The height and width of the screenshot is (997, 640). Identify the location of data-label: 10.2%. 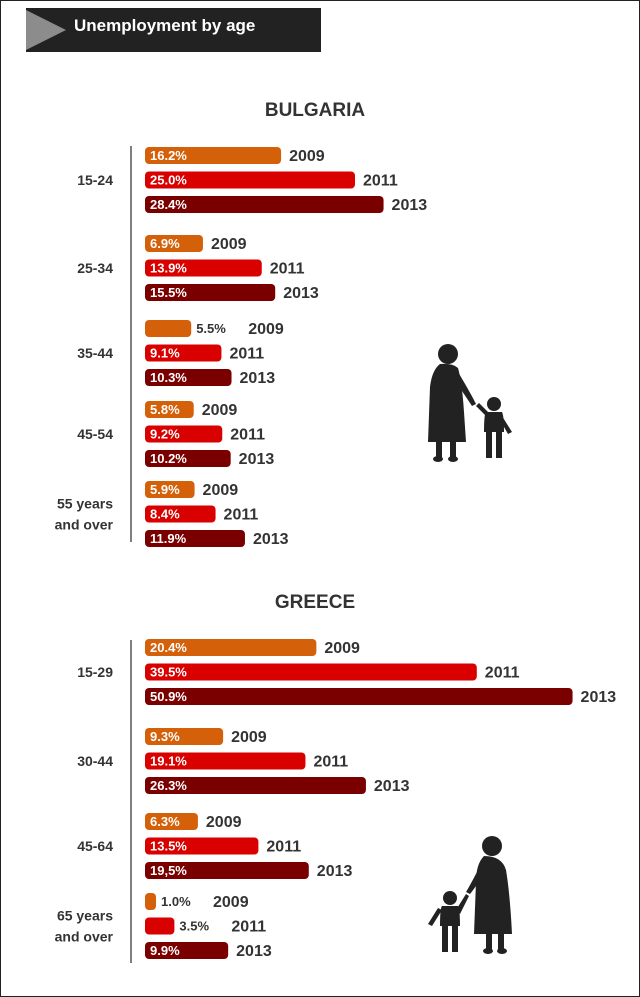
(168, 458).